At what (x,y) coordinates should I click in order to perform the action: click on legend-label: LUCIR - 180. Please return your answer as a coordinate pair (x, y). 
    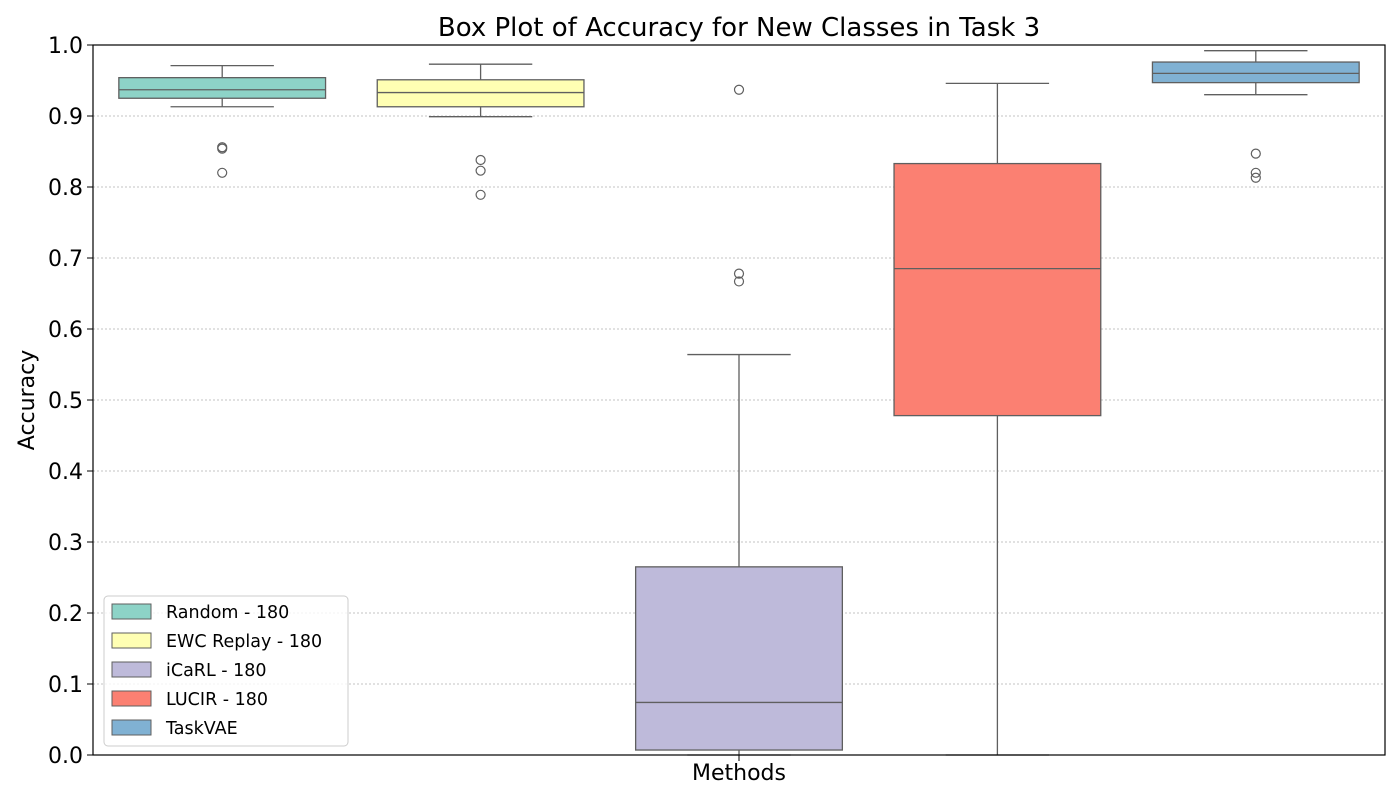
    Looking at the image, I should click on (217, 700).